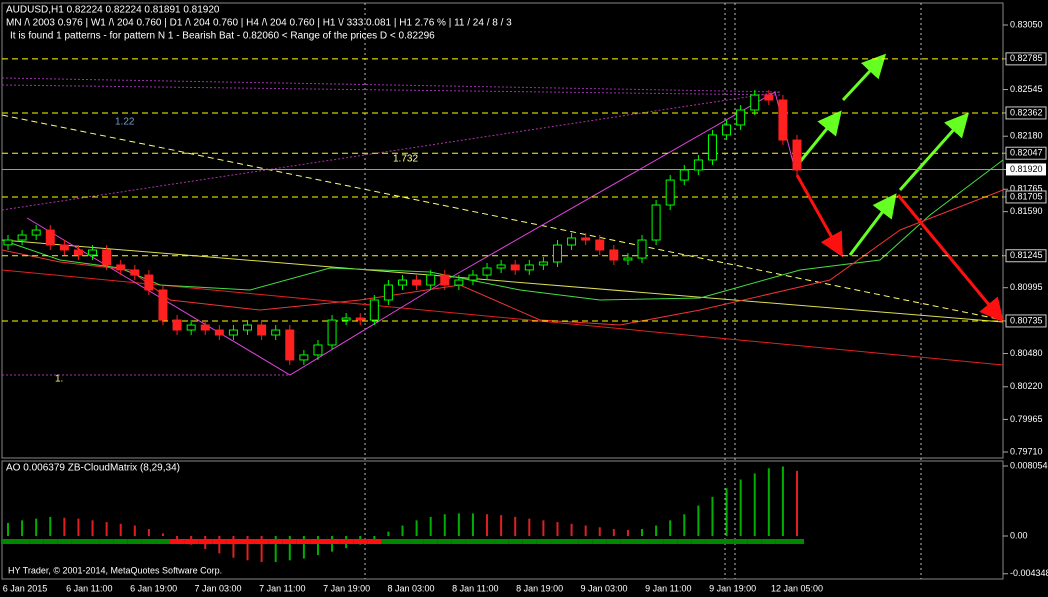  Describe the element at coordinates (25, 588) in the screenshot. I see `time-label: 6 Jan 2015` at that location.